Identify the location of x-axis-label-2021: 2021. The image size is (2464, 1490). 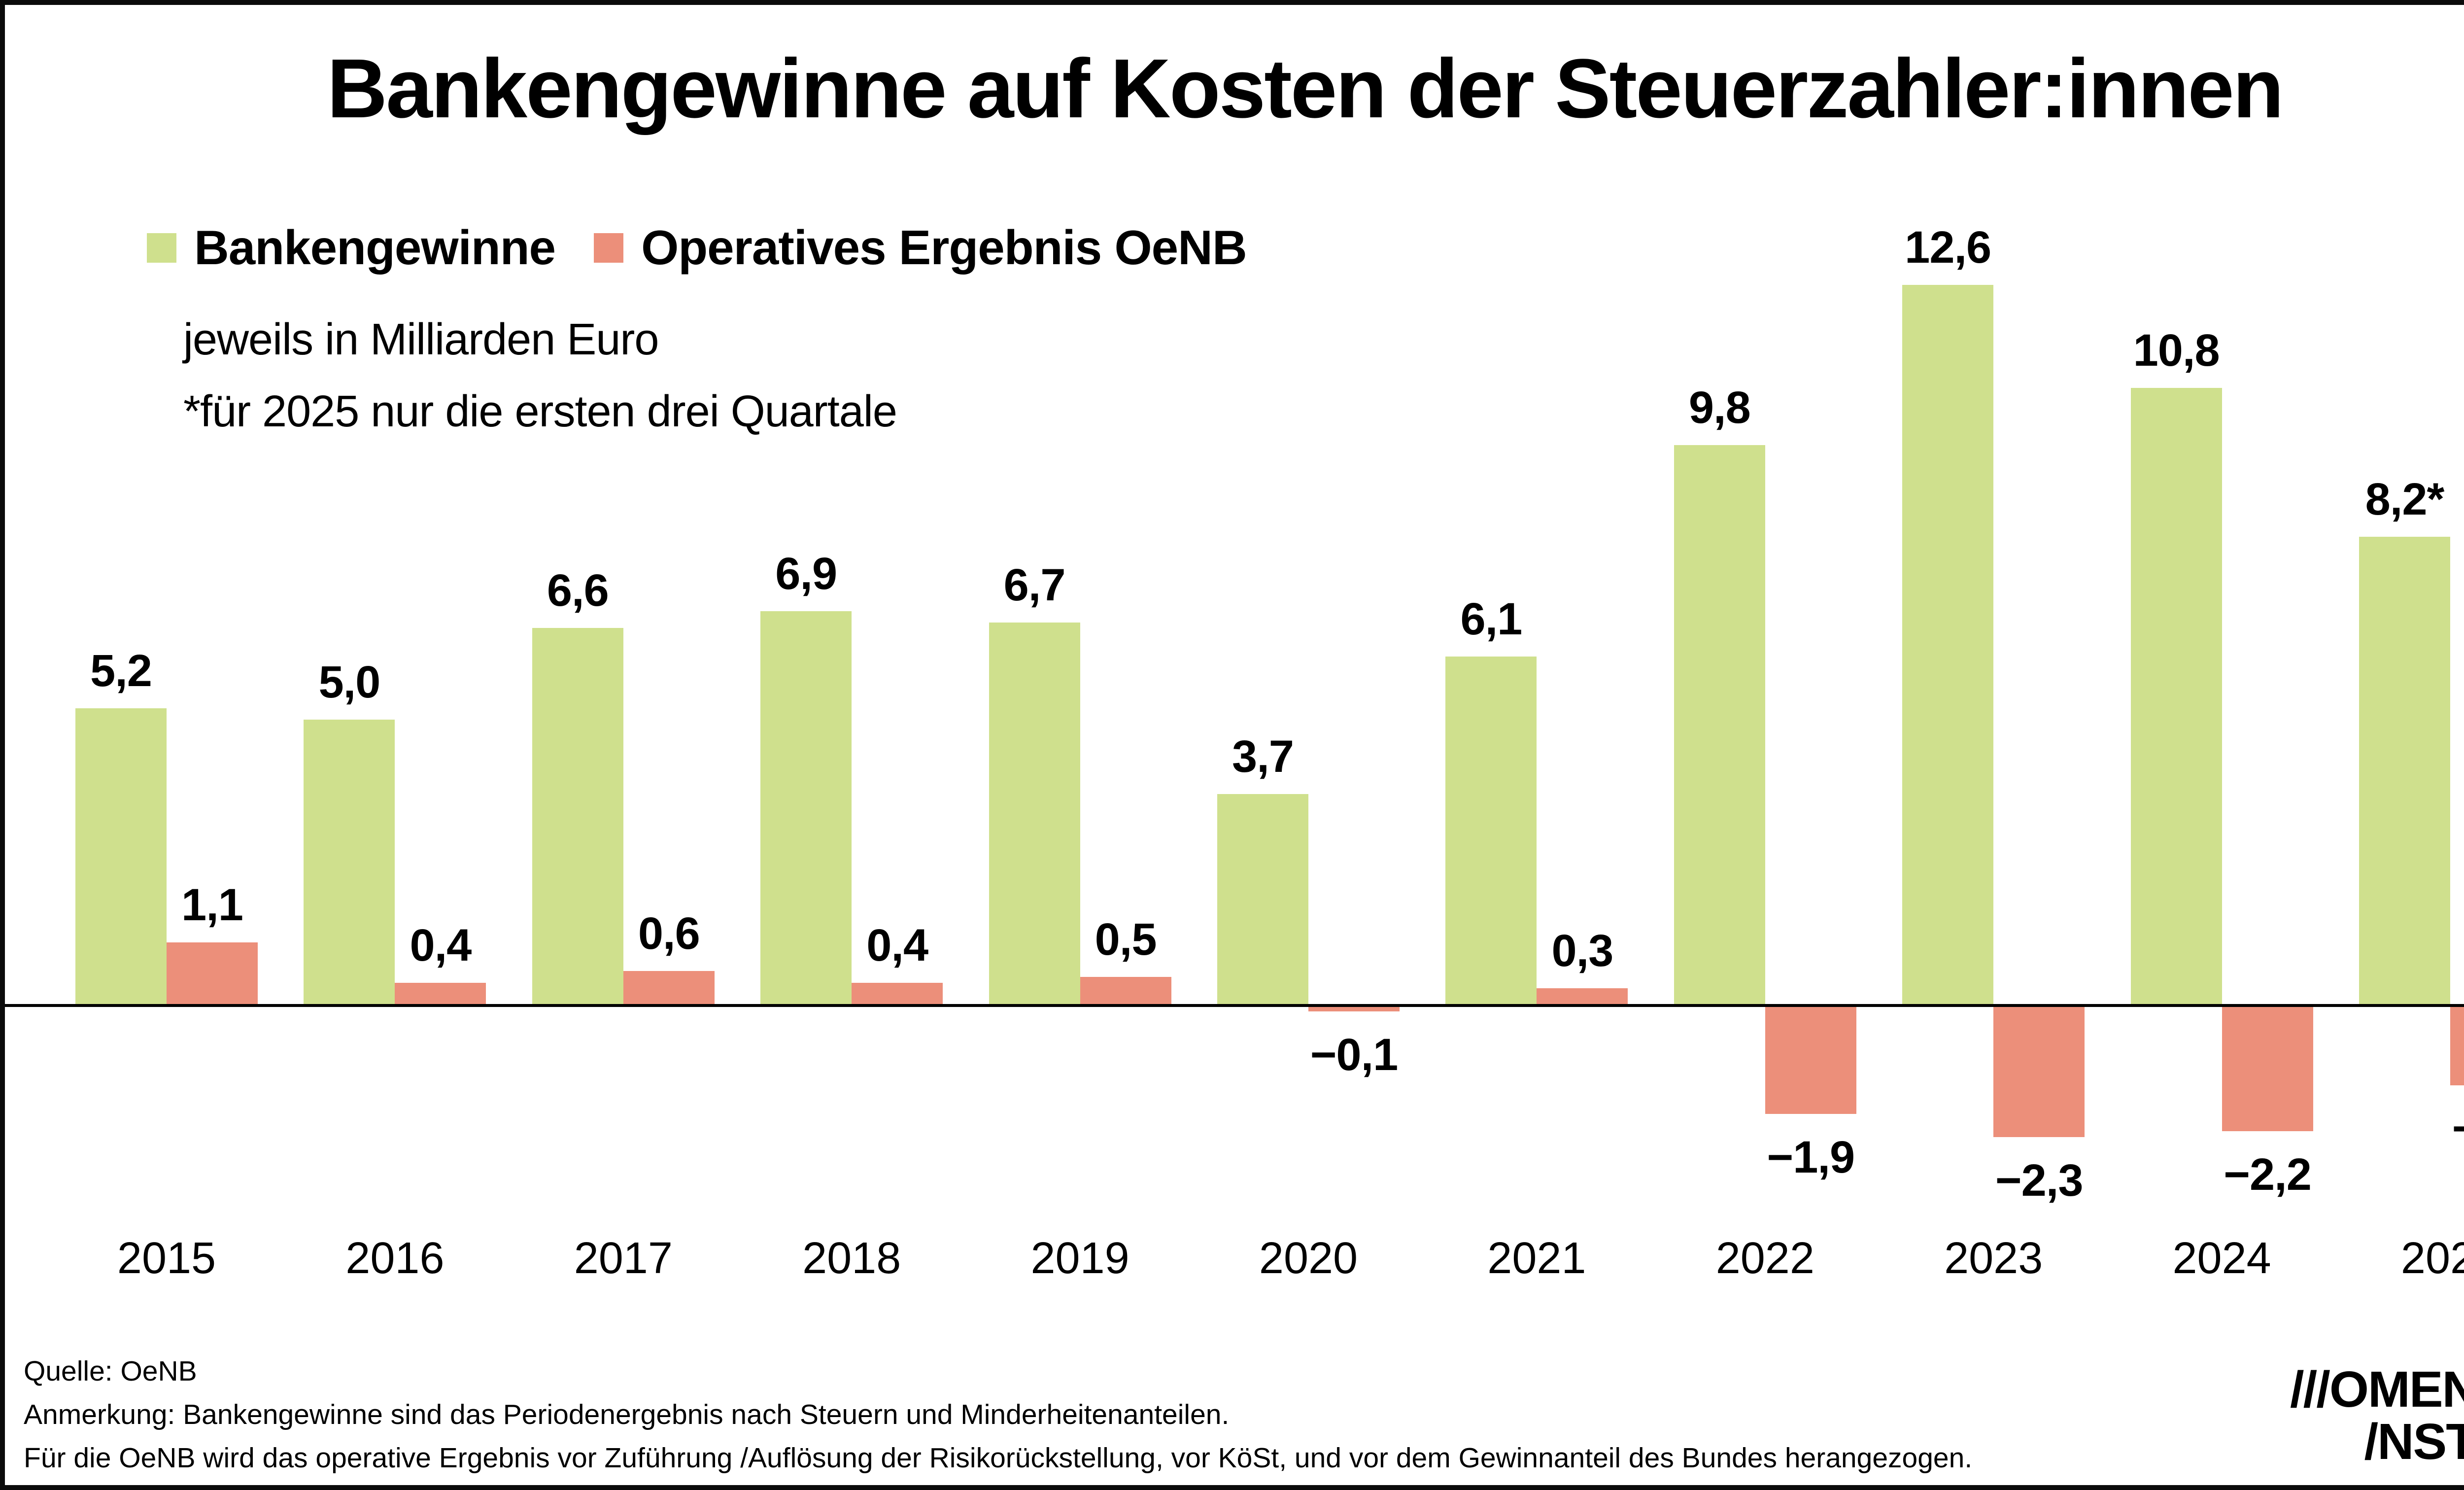
(1536, 1258).